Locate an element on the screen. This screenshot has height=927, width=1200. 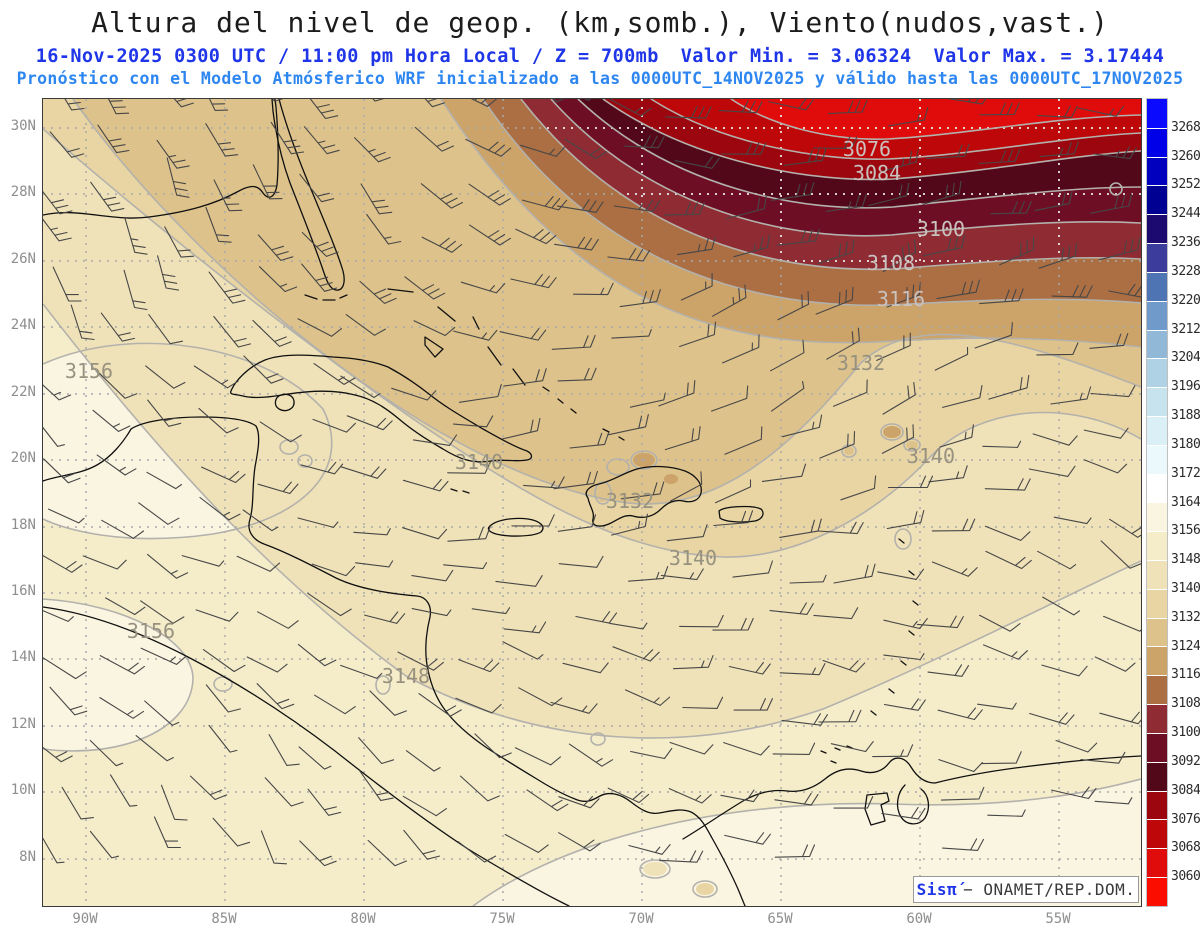
colorbar-label: 3244 is located at coordinates (1185, 214).